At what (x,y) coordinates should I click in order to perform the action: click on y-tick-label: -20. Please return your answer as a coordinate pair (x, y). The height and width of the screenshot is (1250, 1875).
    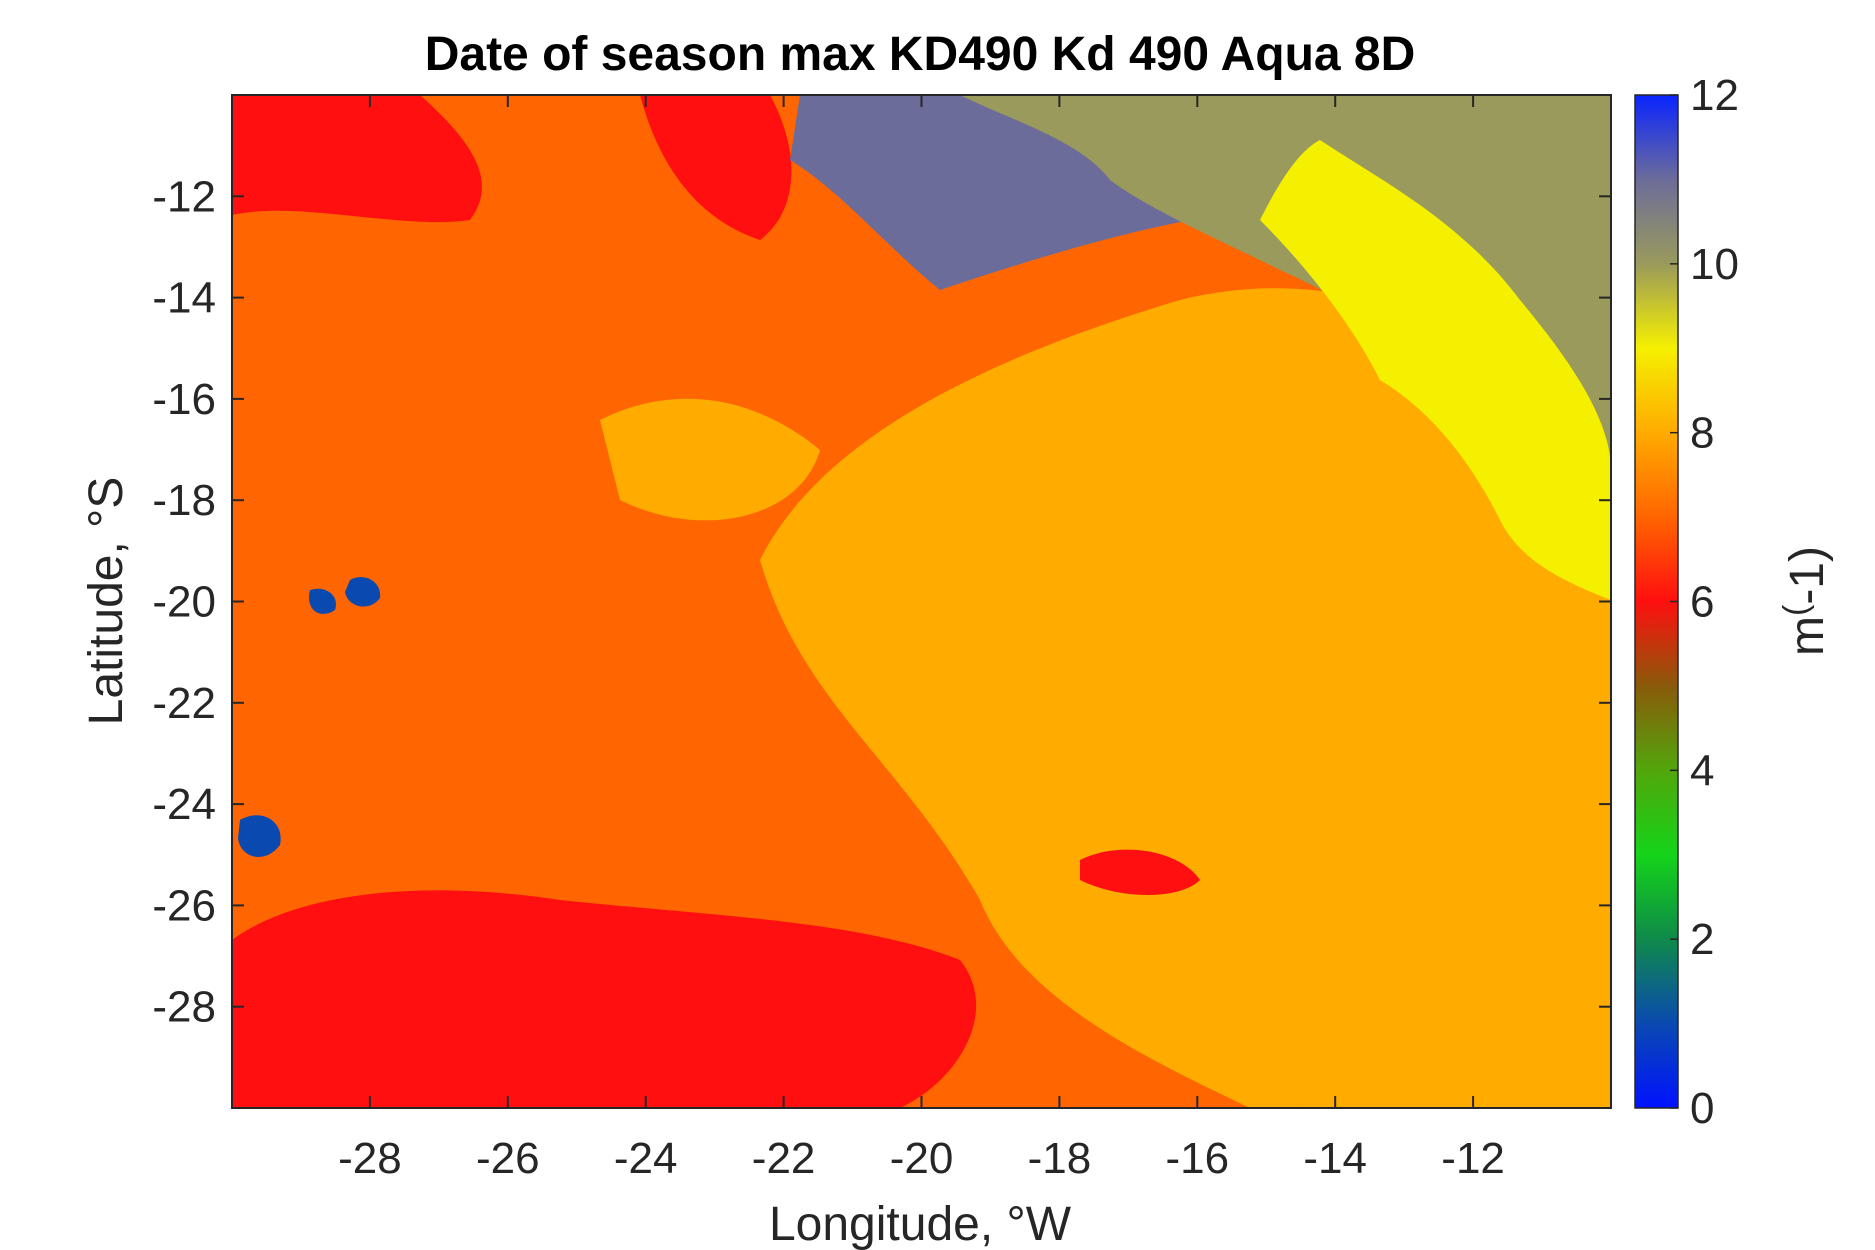
    Looking at the image, I should click on (184, 602).